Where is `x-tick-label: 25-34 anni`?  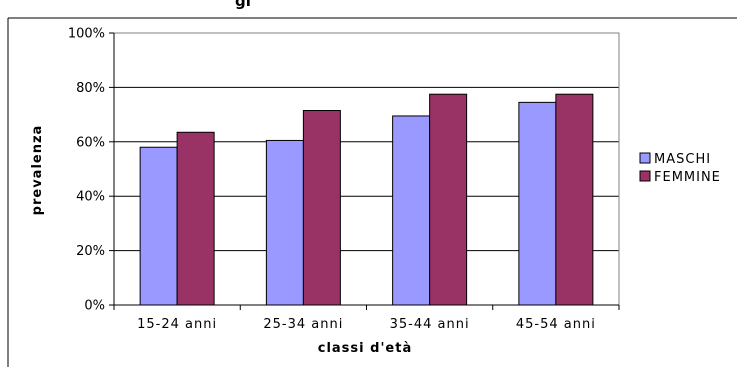
x-tick-label: 25-34 anni is located at coordinates (303, 324).